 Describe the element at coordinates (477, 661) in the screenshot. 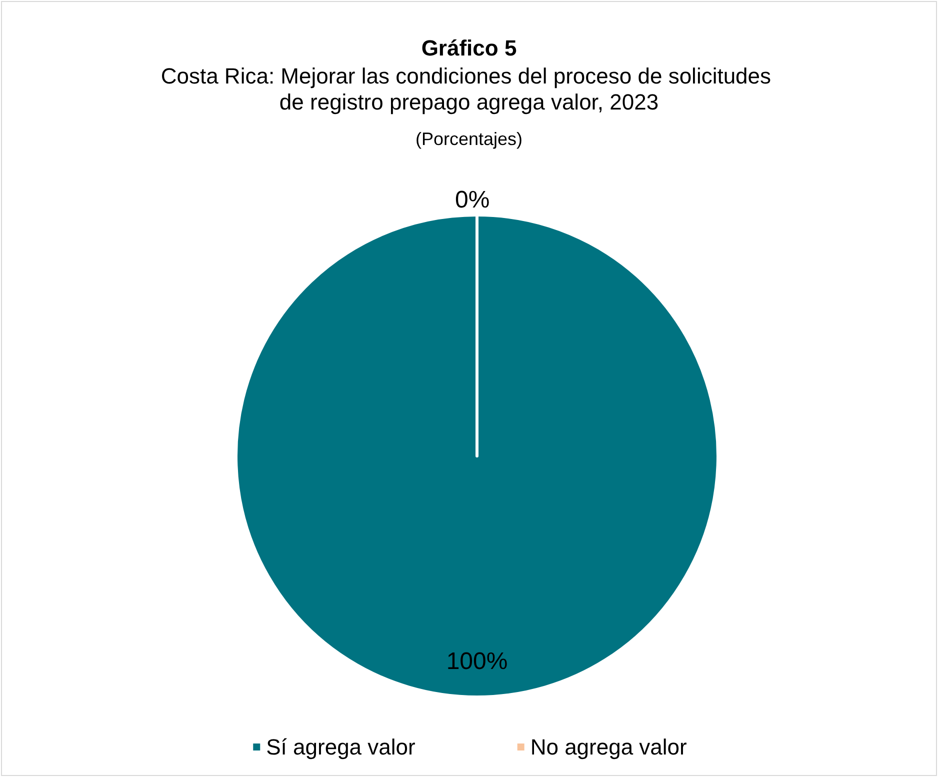

I see `data-label: 100%` at that location.